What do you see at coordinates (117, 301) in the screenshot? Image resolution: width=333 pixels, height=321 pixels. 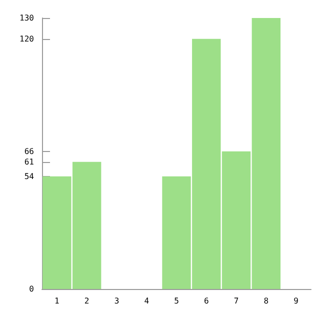 I see `x-tick-label: 3` at bounding box center [117, 301].